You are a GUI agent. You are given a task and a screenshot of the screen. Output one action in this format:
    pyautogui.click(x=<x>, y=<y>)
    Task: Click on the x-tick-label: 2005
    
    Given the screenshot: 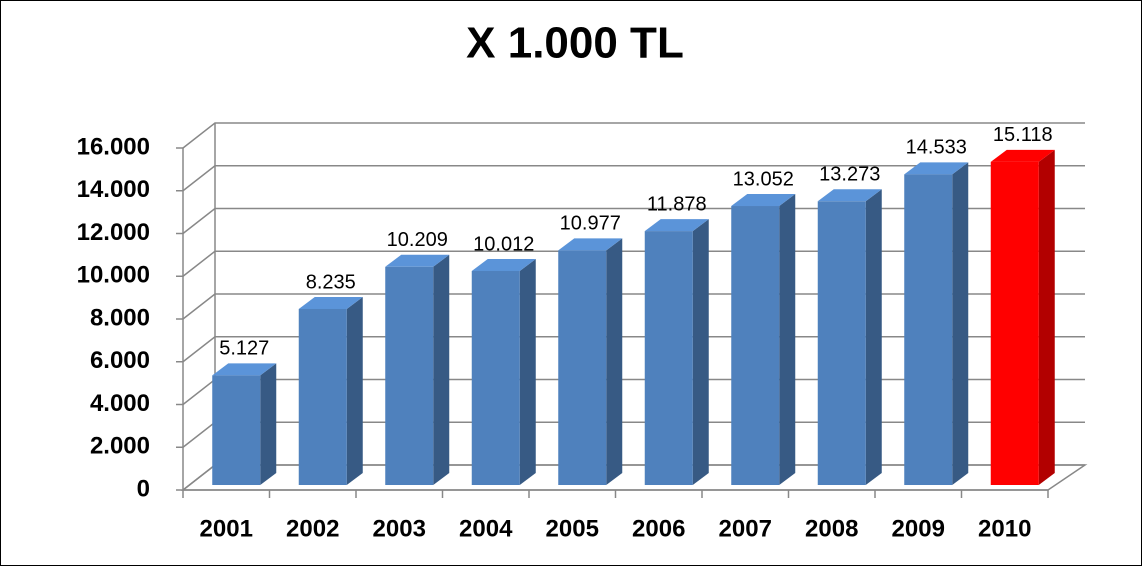 What is the action you would take?
    pyautogui.click(x=572, y=528)
    